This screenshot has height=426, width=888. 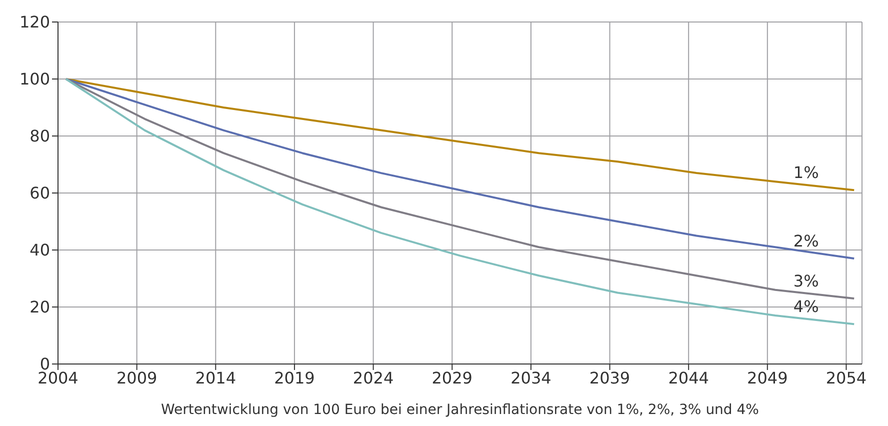 I want to click on series-label: 1%, so click(x=806, y=172).